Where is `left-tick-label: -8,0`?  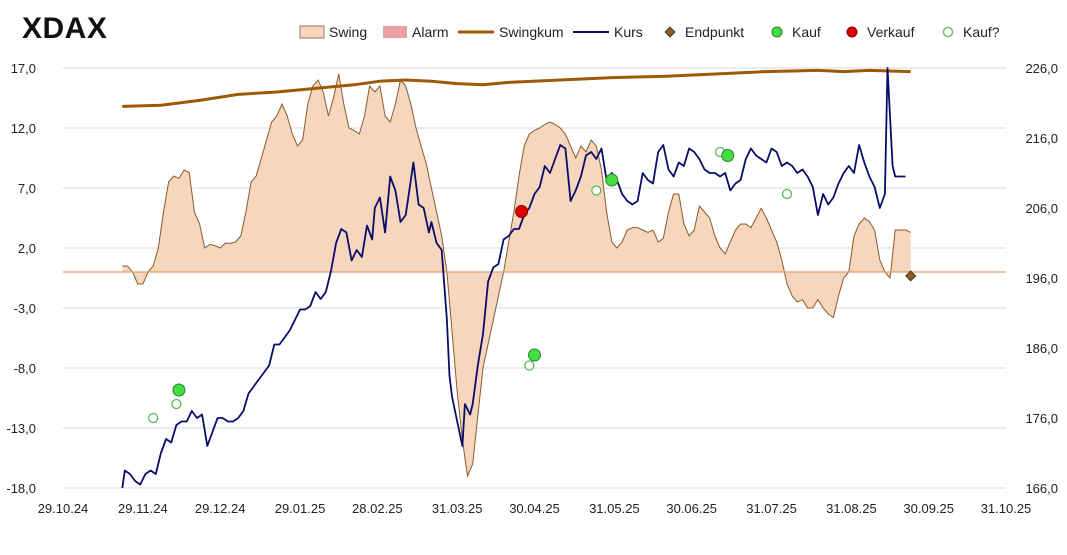
left-tick-label: -8,0 is located at coordinates (25, 368).